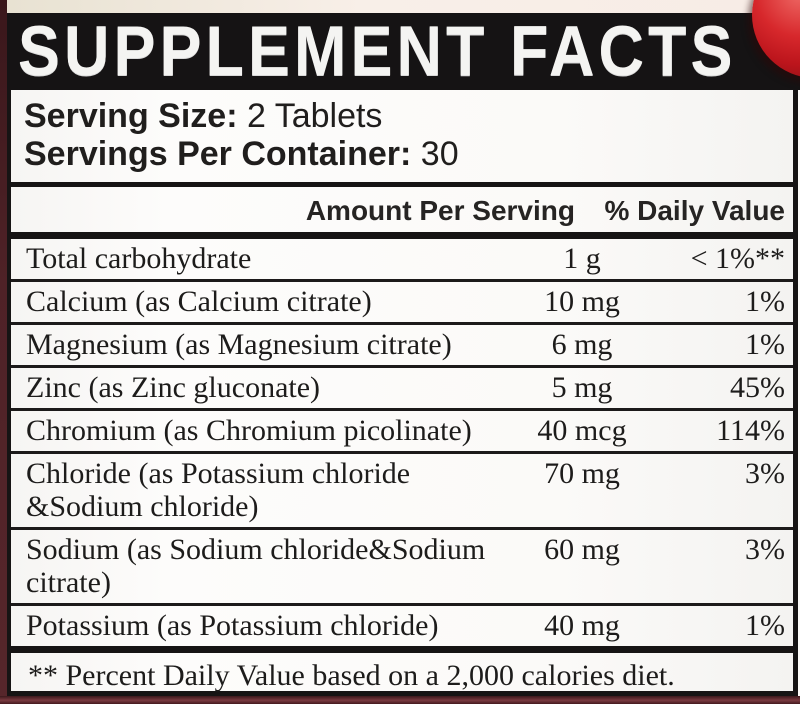 This screenshot has width=800, height=704. I want to click on title-banner: SUPPLEMENT FACTS, so click(403, 51).